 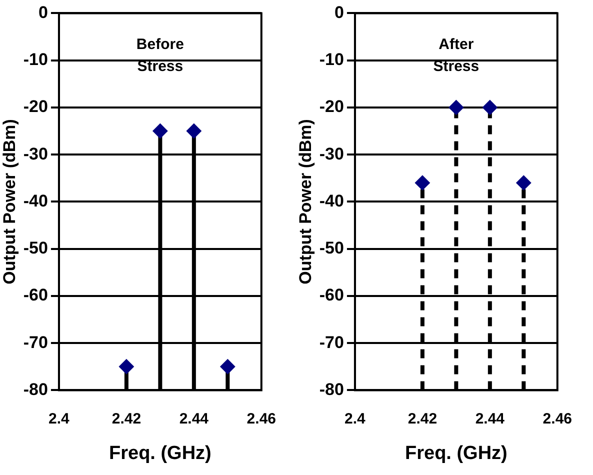 I want to click on annotation: Before Stress, so click(x=160, y=56).